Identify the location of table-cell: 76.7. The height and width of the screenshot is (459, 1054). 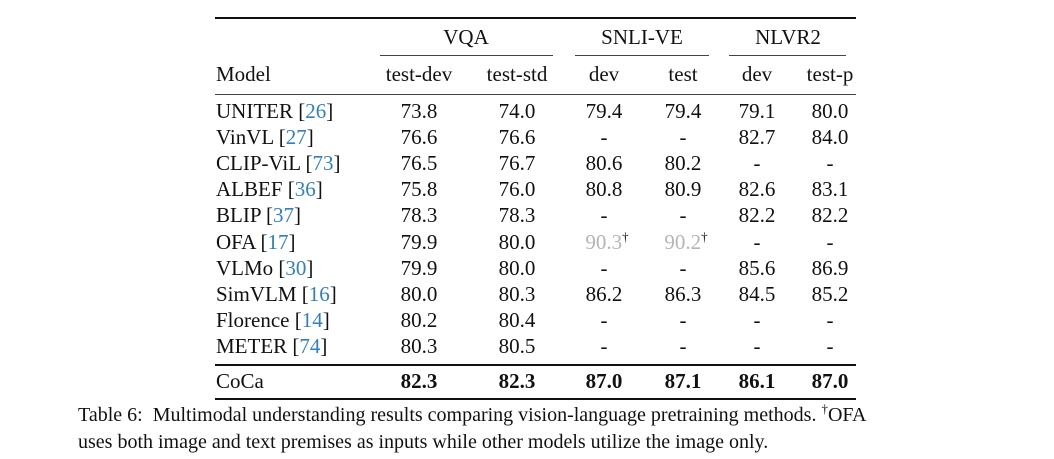
(517, 163).